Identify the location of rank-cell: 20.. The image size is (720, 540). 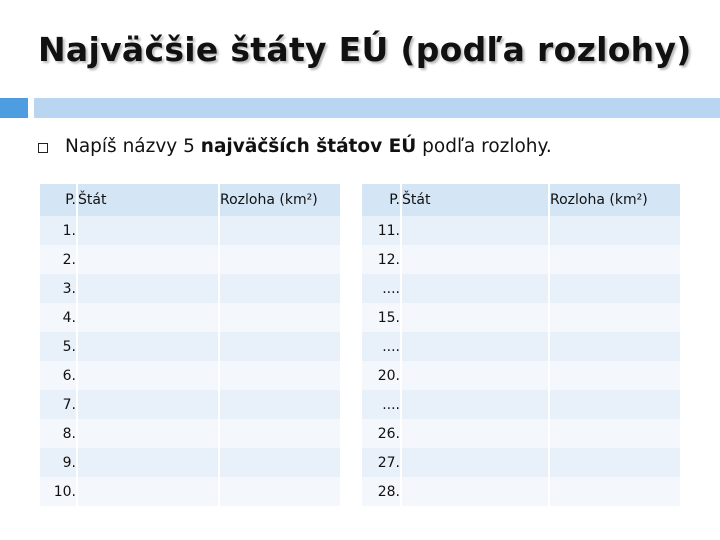
(381, 375).